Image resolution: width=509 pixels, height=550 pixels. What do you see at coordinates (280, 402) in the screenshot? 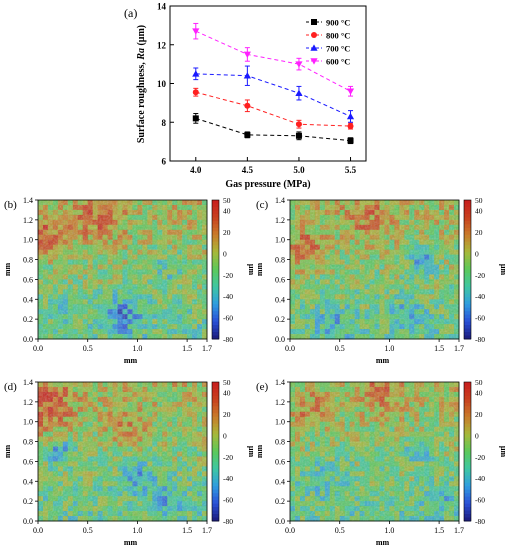
I see `y-tick-label: 1.2` at bounding box center [280, 402].